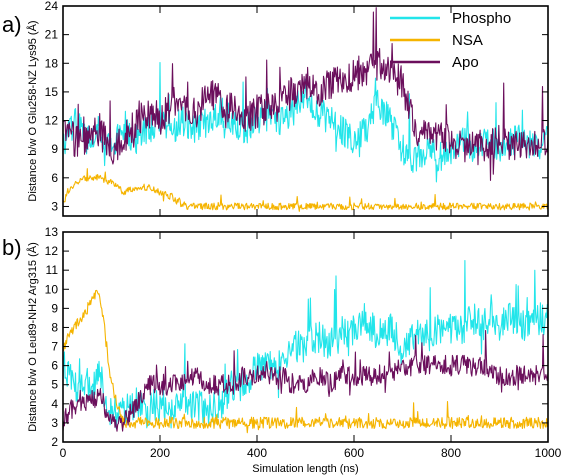 This screenshot has width=563, height=476. Describe the element at coordinates (481, 18) in the screenshot. I see `legend-label: Phospho` at that location.